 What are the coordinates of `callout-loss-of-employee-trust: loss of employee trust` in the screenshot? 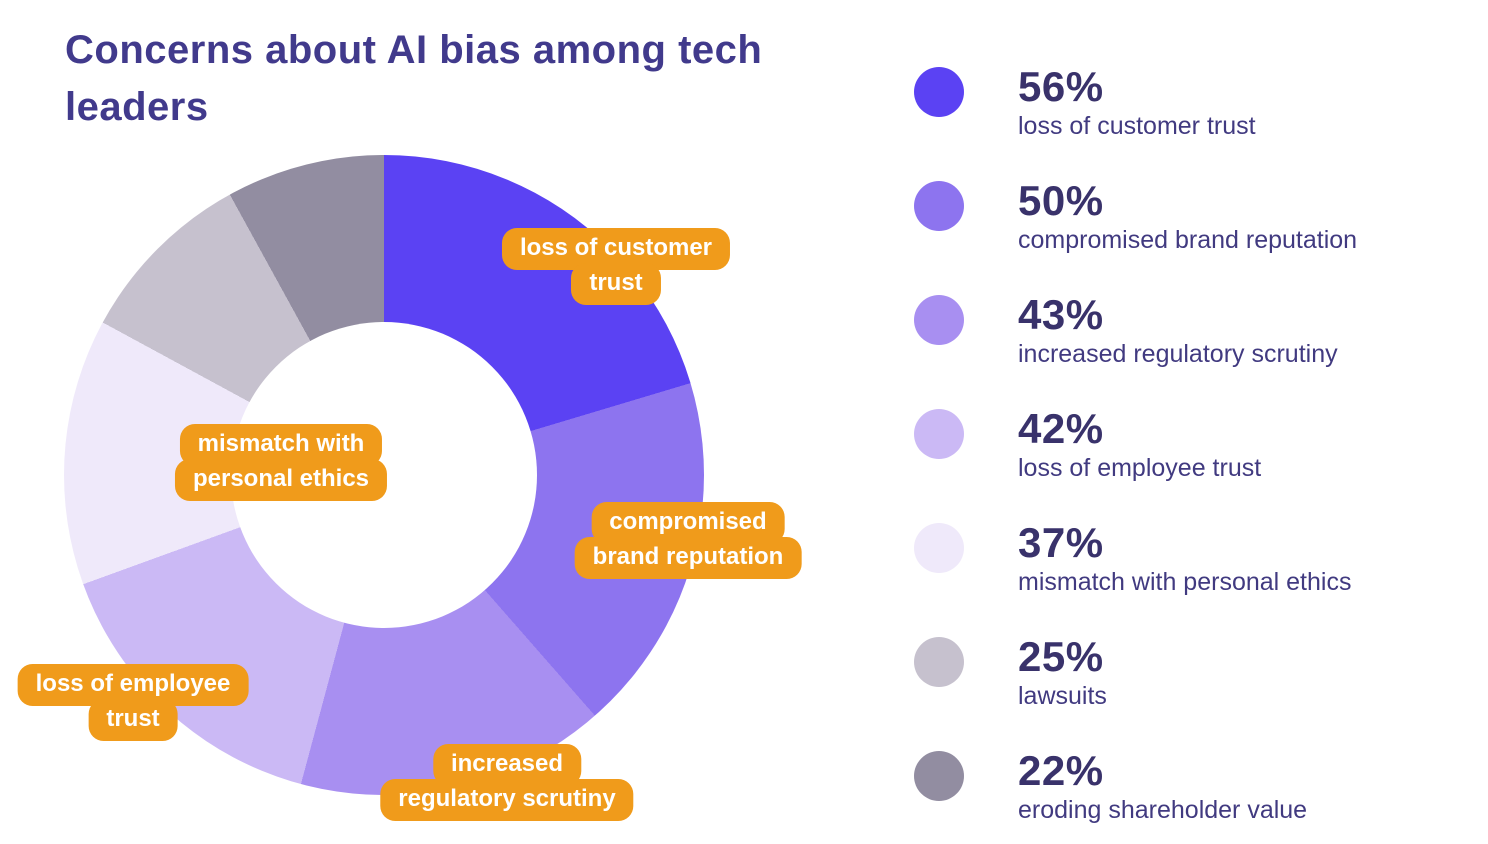 It's located at (133, 702).